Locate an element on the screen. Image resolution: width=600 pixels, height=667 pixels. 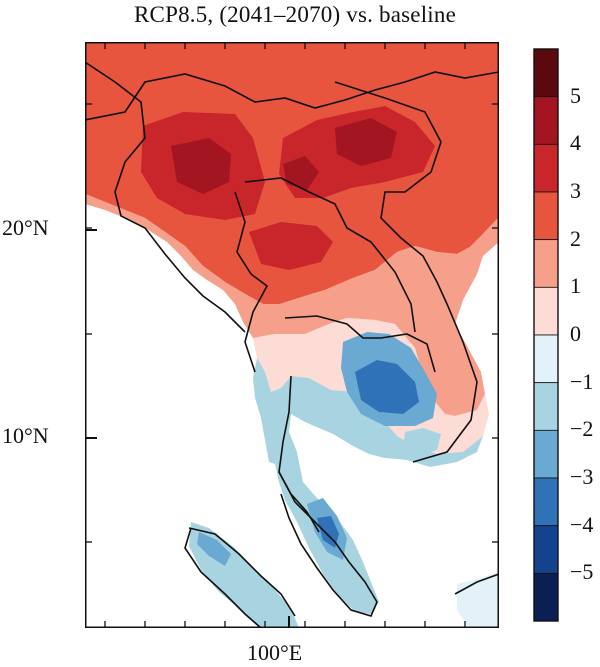
border-myanmar-thai is located at coordinates (251, 282).